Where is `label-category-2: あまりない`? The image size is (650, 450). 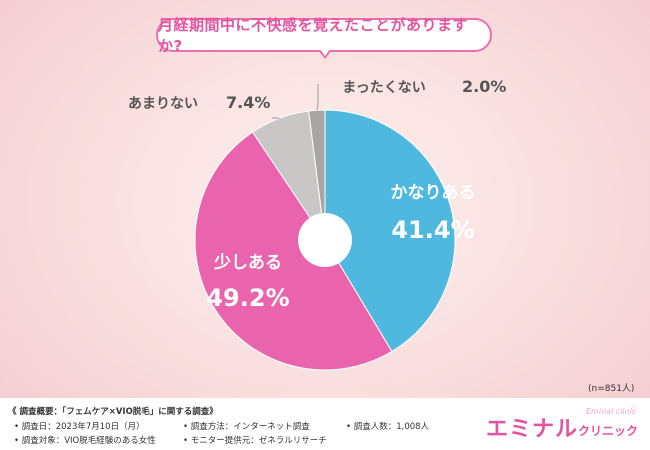 label-category-2: あまりない is located at coordinates (163, 104).